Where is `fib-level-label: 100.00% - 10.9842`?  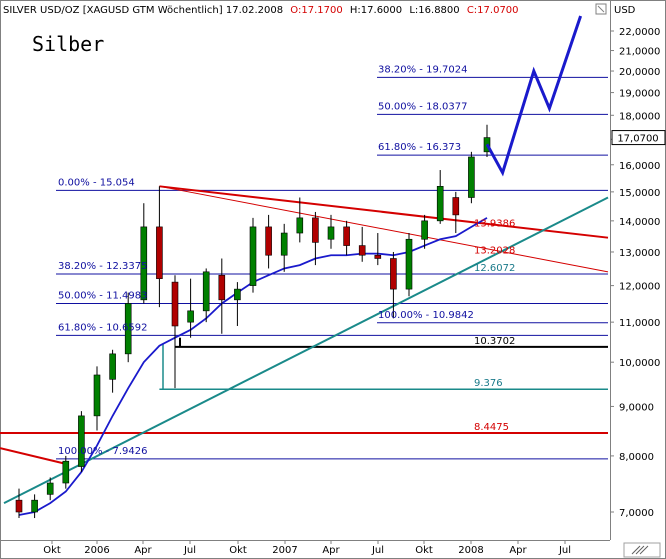 fib-level-label: 100.00% - 10.9842 is located at coordinates (426, 315).